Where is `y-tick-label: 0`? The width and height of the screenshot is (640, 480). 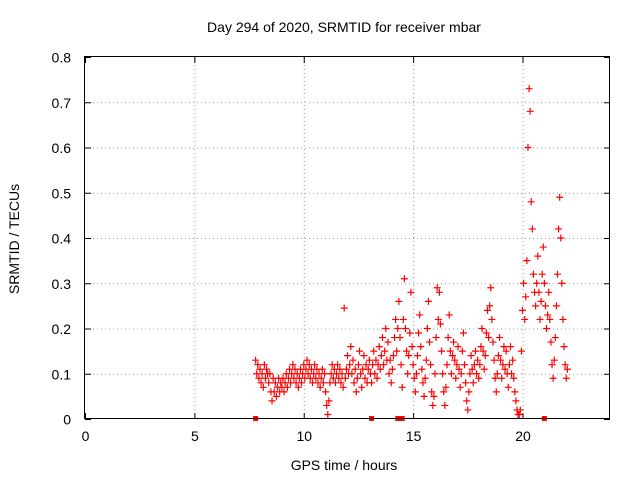
y-tick-label: 0 is located at coordinates (67, 420).